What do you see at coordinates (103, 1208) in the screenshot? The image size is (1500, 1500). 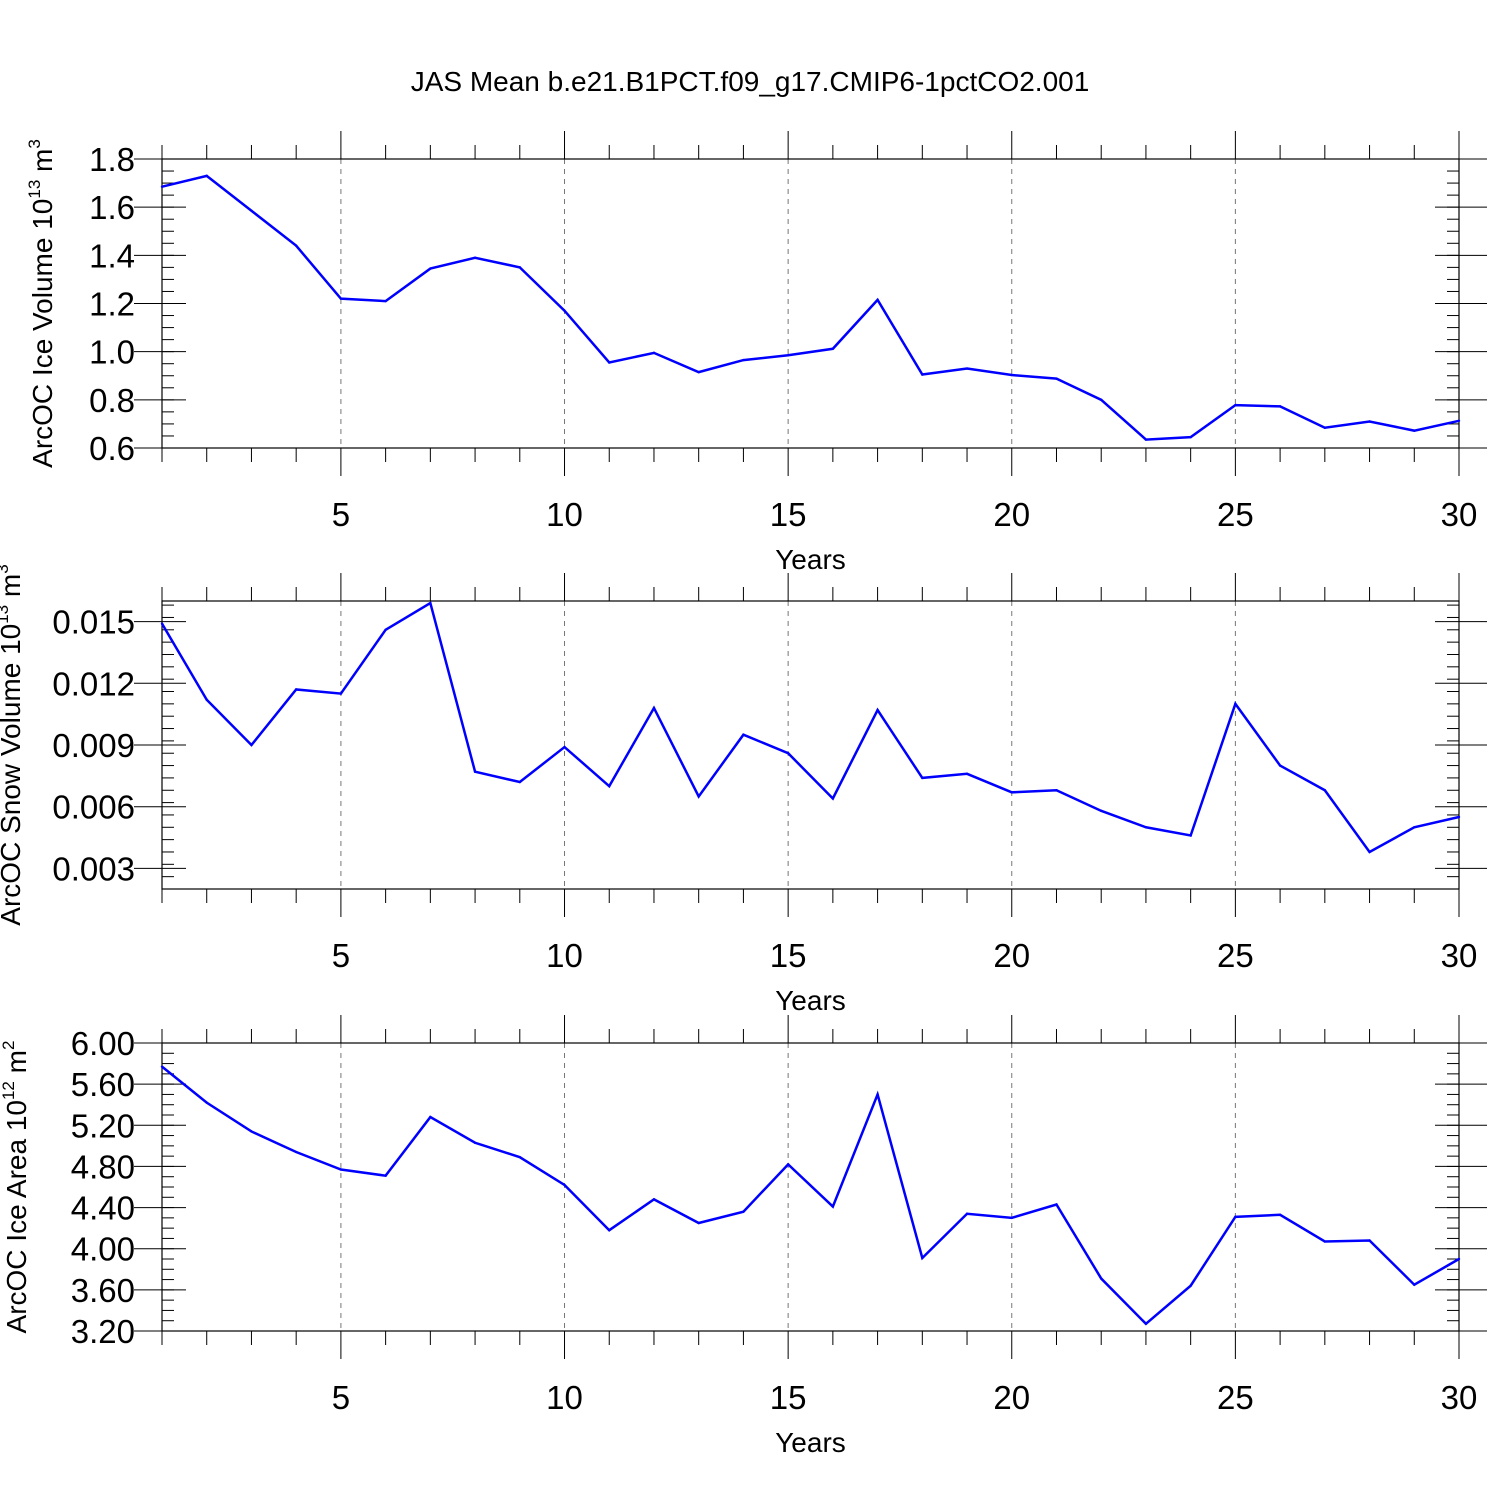 I see `y-tick-label-4.40: 4.40` at bounding box center [103, 1208].